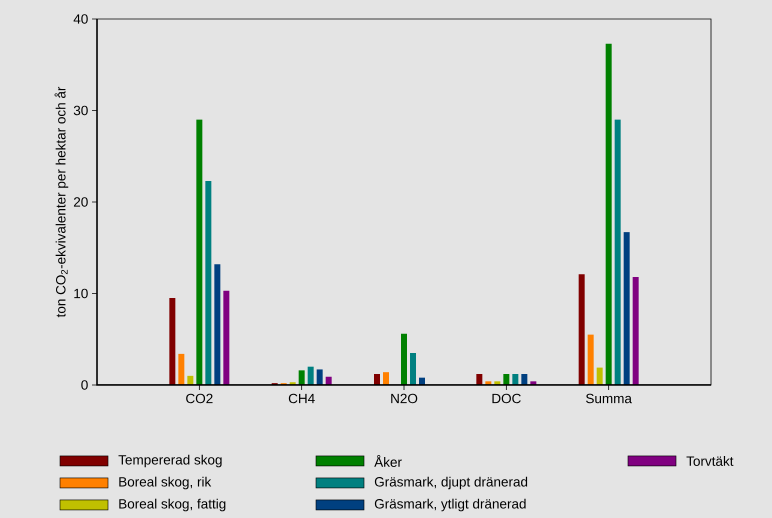  What do you see at coordinates (388, 461) in the screenshot?
I see `legend-label: Åker` at bounding box center [388, 461].